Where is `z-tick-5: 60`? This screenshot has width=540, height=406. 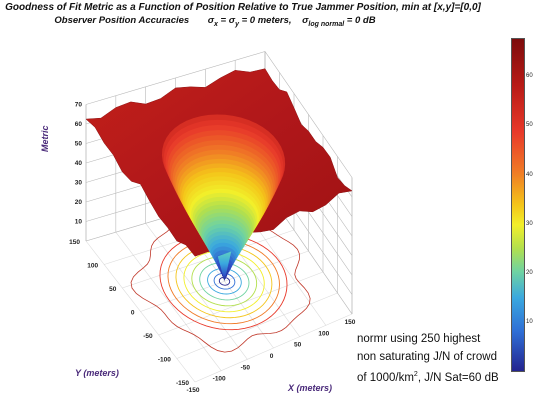 z-tick-5: 60 is located at coordinates (79, 124).